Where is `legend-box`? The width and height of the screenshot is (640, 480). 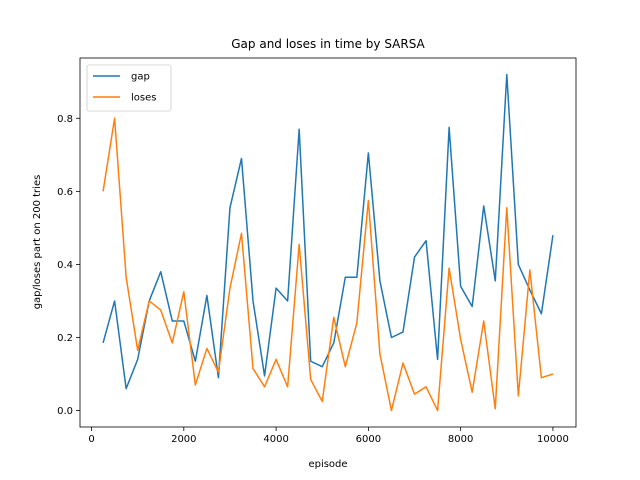 legend-box is located at coordinates (129, 88).